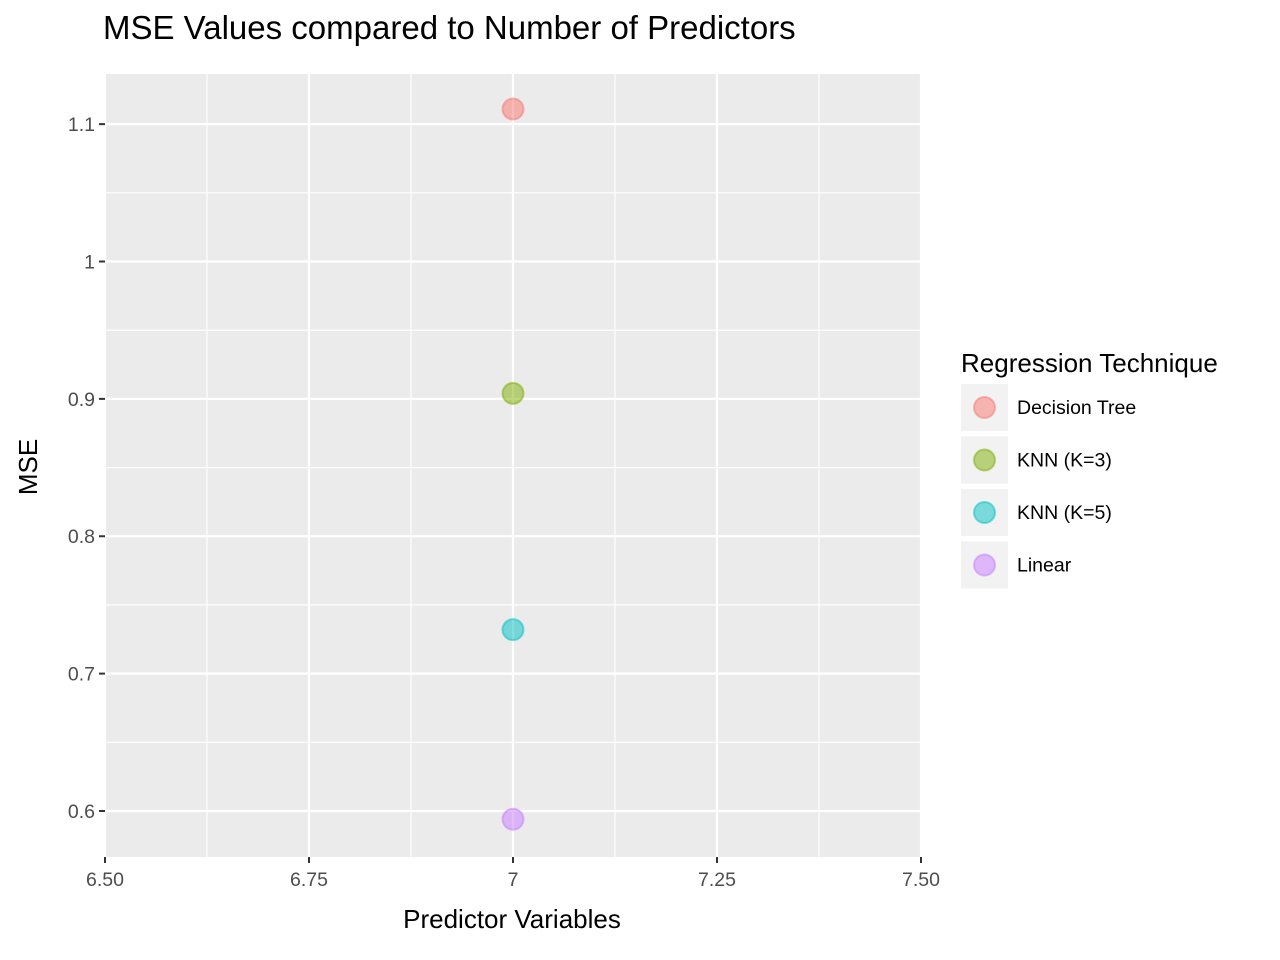 The image size is (1280, 960). What do you see at coordinates (309, 880) in the screenshot?
I see `x-tick-label: 6.75` at bounding box center [309, 880].